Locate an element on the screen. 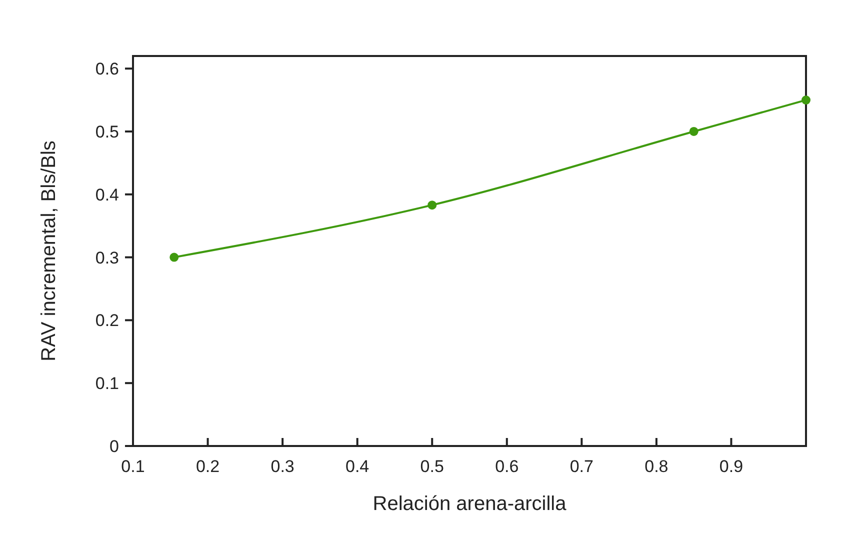 Image resolution: width=859 pixels, height=539 pixels. x-axis-title: Relación arena-arcilla is located at coordinates (470, 504).